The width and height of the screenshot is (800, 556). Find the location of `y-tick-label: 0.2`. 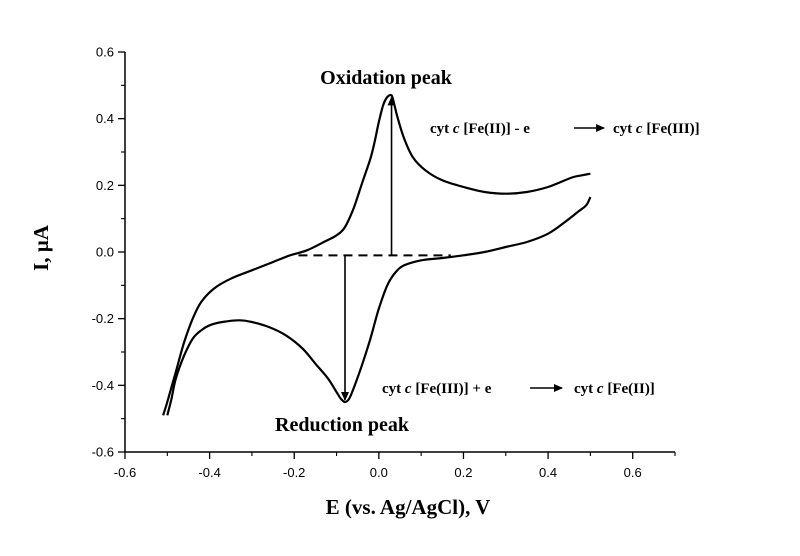

y-tick-label: 0.2 is located at coordinates (105, 185).